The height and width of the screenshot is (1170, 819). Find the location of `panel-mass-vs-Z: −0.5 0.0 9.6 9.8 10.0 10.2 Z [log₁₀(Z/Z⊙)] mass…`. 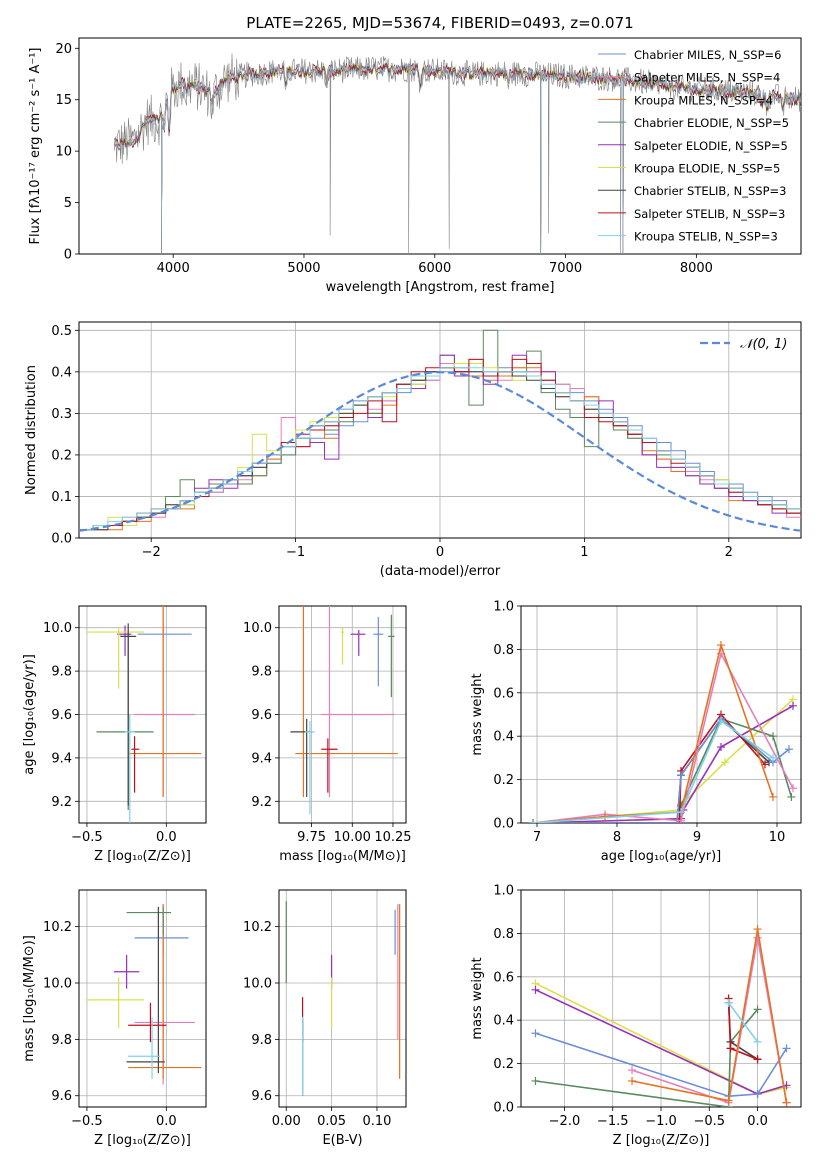

panel-mass-vs-Z: −0.5 0.0 9.6 9.8 10.0 10.2 Z [log₁₀(Z/Z⊙)] mass… is located at coordinates (114, 1018).